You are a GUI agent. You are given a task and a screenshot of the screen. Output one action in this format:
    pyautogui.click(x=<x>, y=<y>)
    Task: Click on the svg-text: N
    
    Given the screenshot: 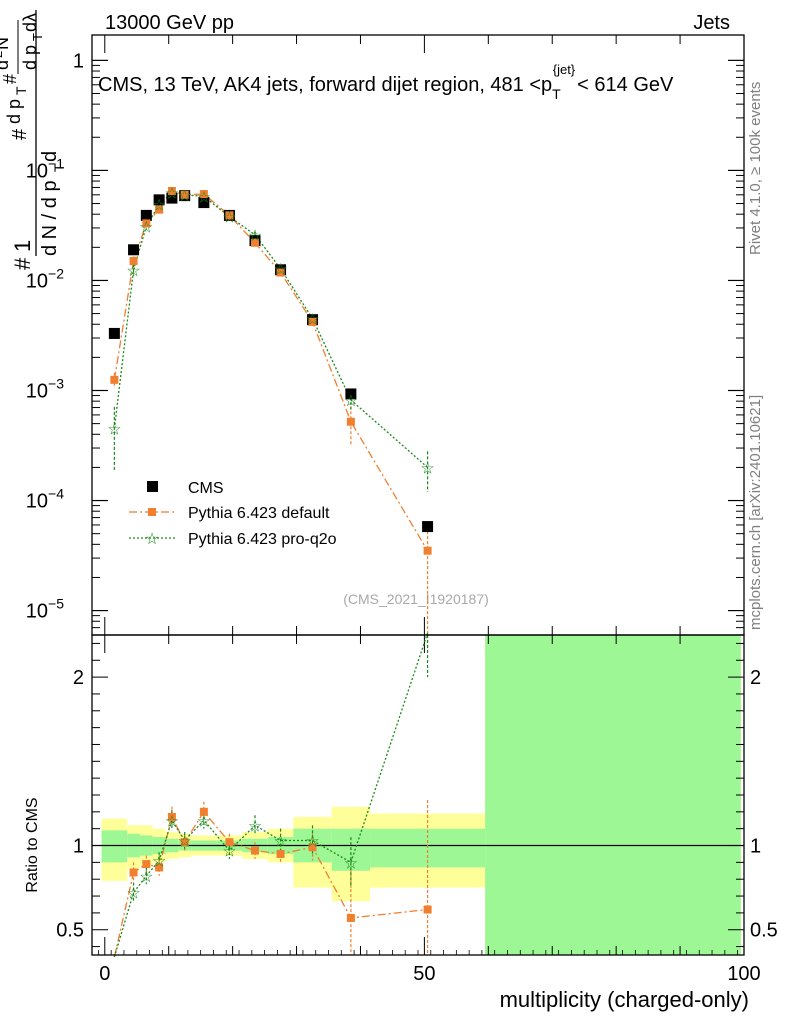 What is the action you would take?
    pyautogui.click(x=6, y=43)
    